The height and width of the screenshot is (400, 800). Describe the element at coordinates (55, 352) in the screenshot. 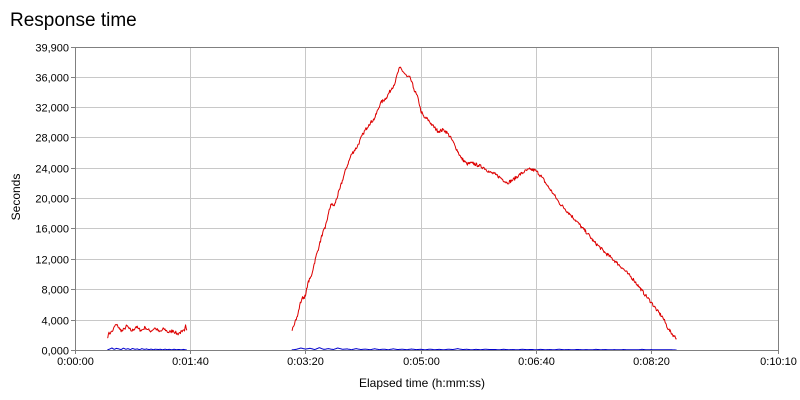

I see `y-tick-label: 0,000` at that location.